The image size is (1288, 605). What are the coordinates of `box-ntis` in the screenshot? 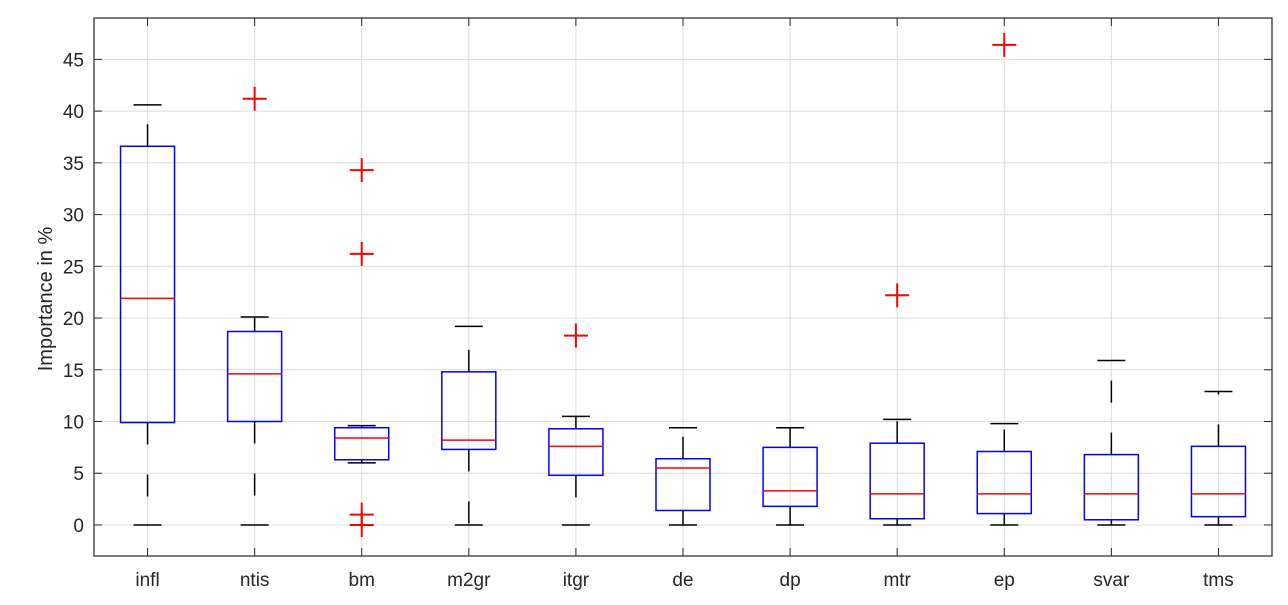 It's located at (254, 306).